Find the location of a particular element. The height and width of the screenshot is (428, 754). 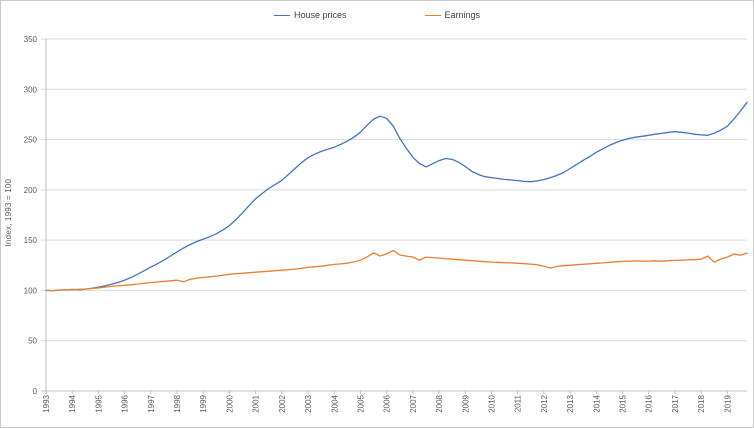

x-tick-label: 1998 is located at coordinates (177, 403).